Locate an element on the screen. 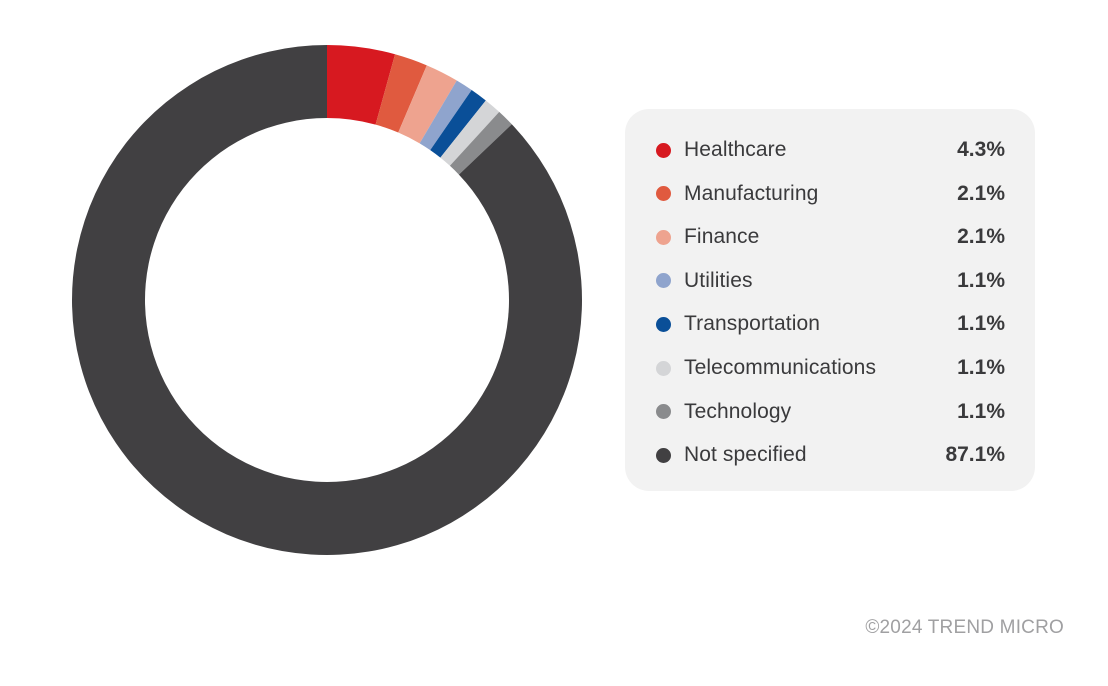 The height and width of the screenshot is (686, 1108). legend-item-transportation: Transportation 1.1% is located at coordinates (830, 324).